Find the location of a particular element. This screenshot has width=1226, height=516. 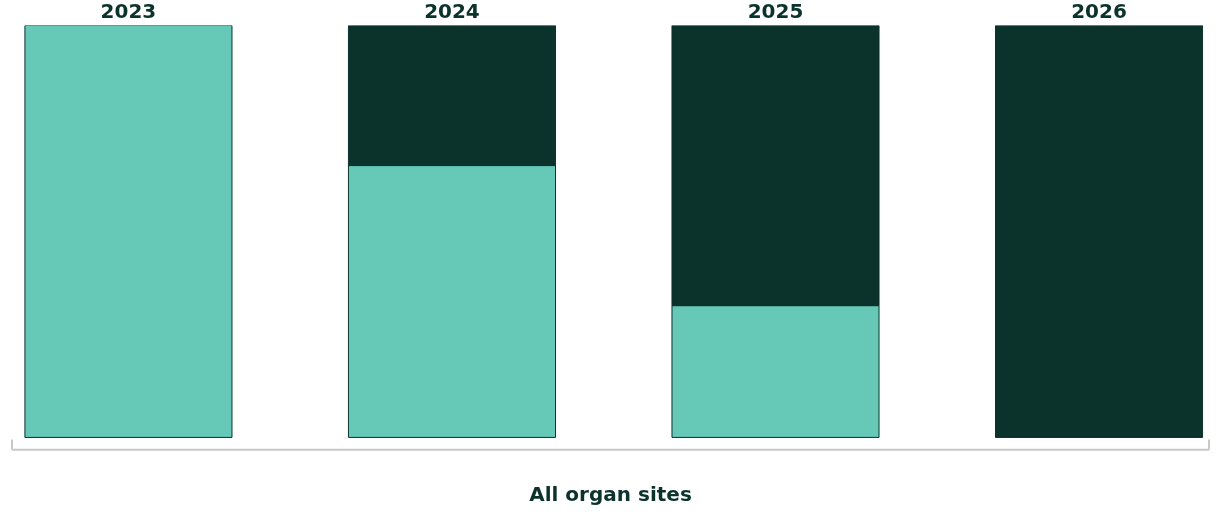

x-tick-label: 2023 is located at coordinates (128, 11).